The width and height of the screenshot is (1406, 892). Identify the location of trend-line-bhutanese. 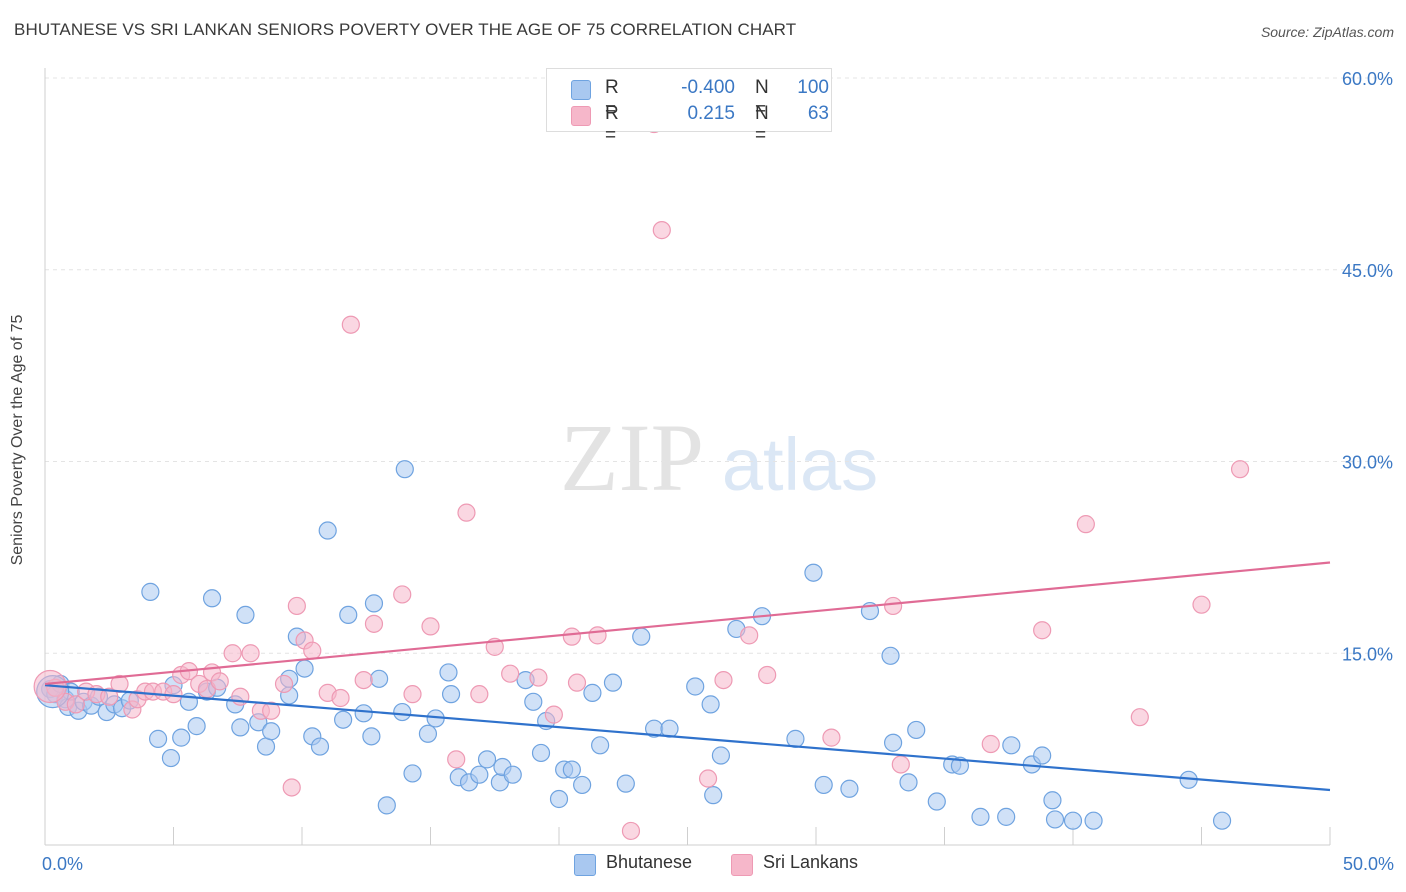
(687, 738).